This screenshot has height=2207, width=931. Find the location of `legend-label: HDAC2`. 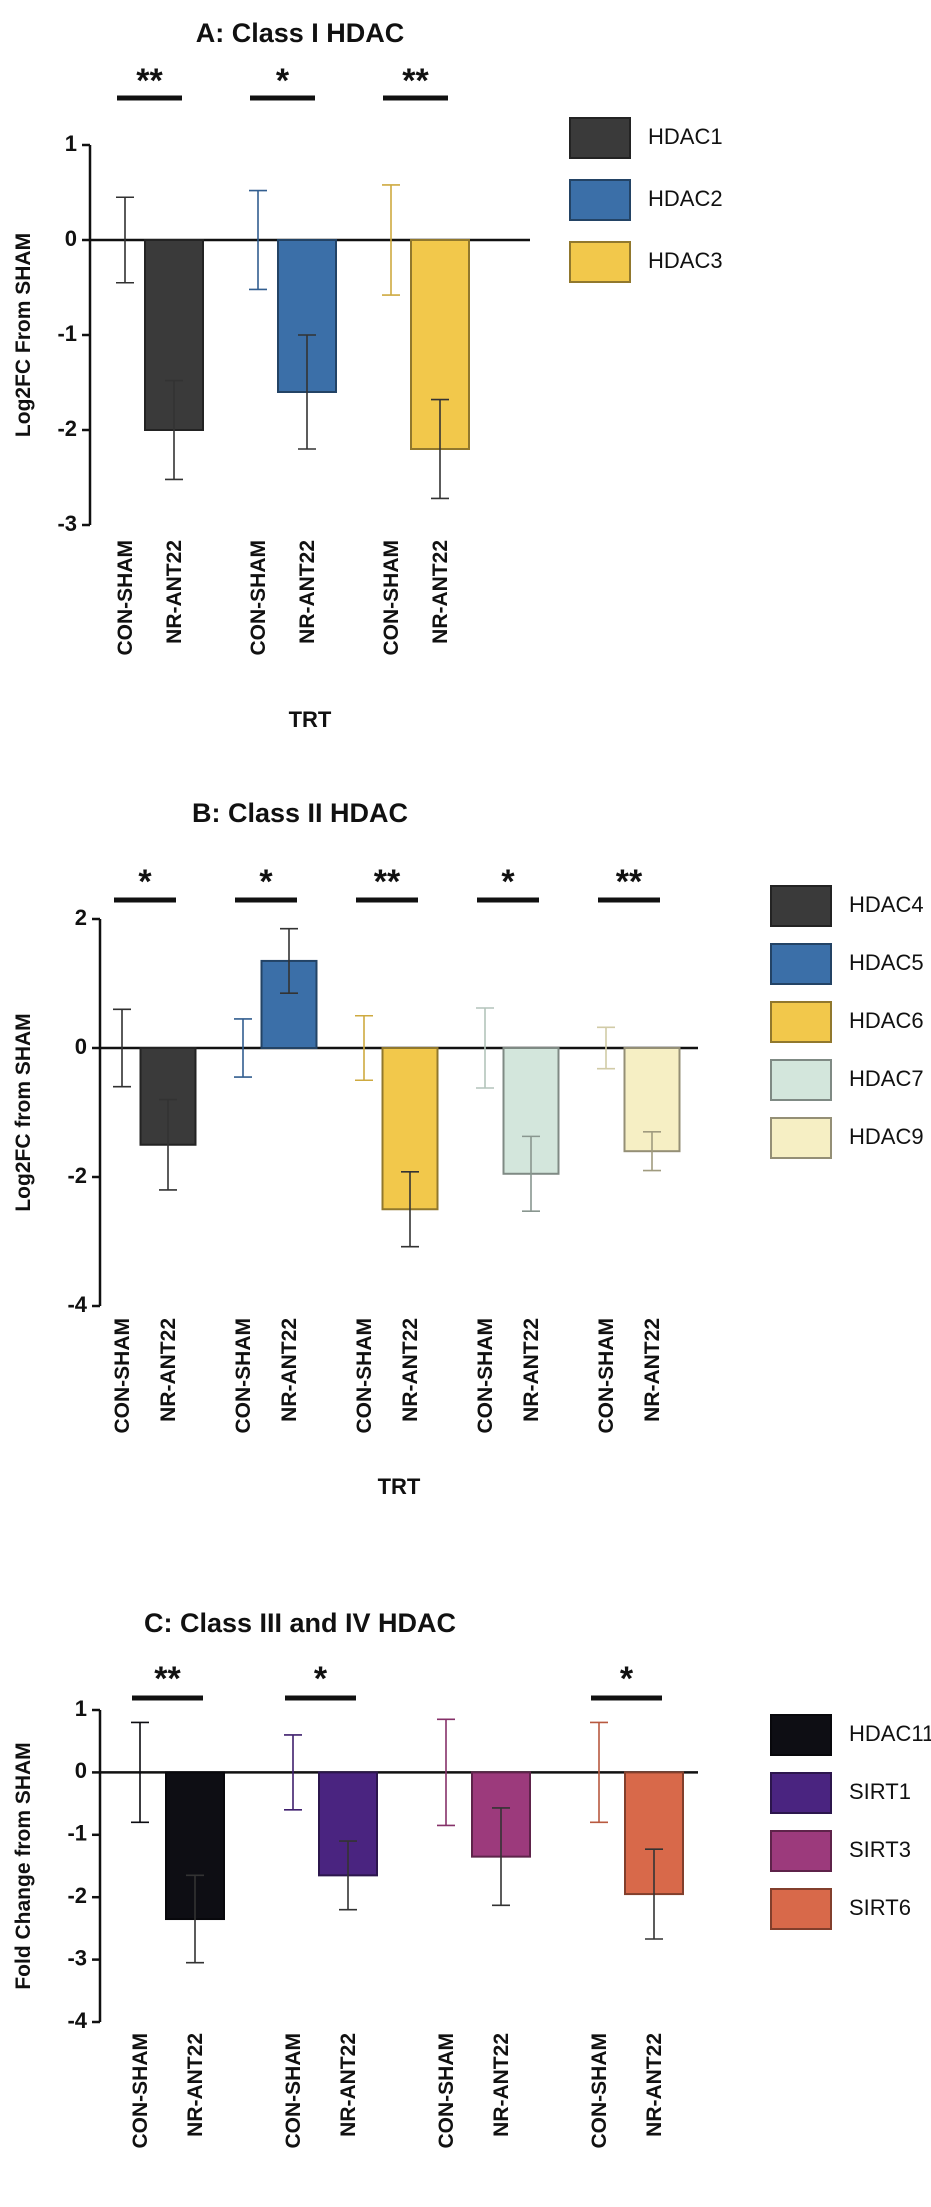

legend-label: HDAC2 is located at coordinates (685, 198).